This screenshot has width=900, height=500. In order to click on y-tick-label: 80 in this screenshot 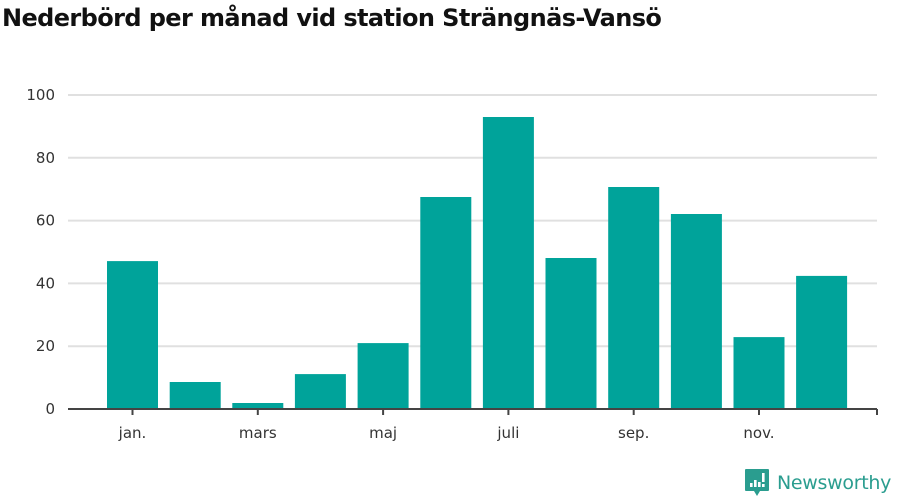, I will do `click(45, 158)`.